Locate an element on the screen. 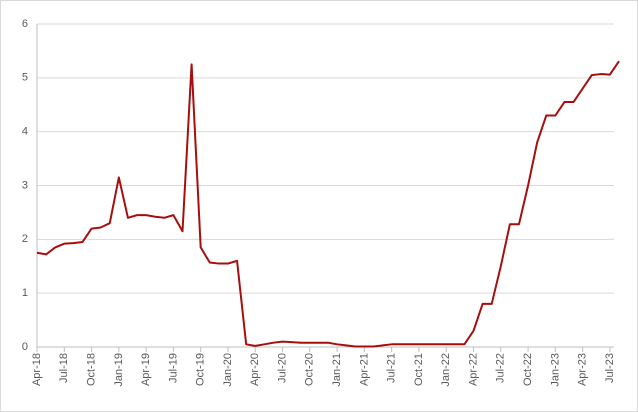  y-tick-label: 1 is located at coordinates (25, 293).